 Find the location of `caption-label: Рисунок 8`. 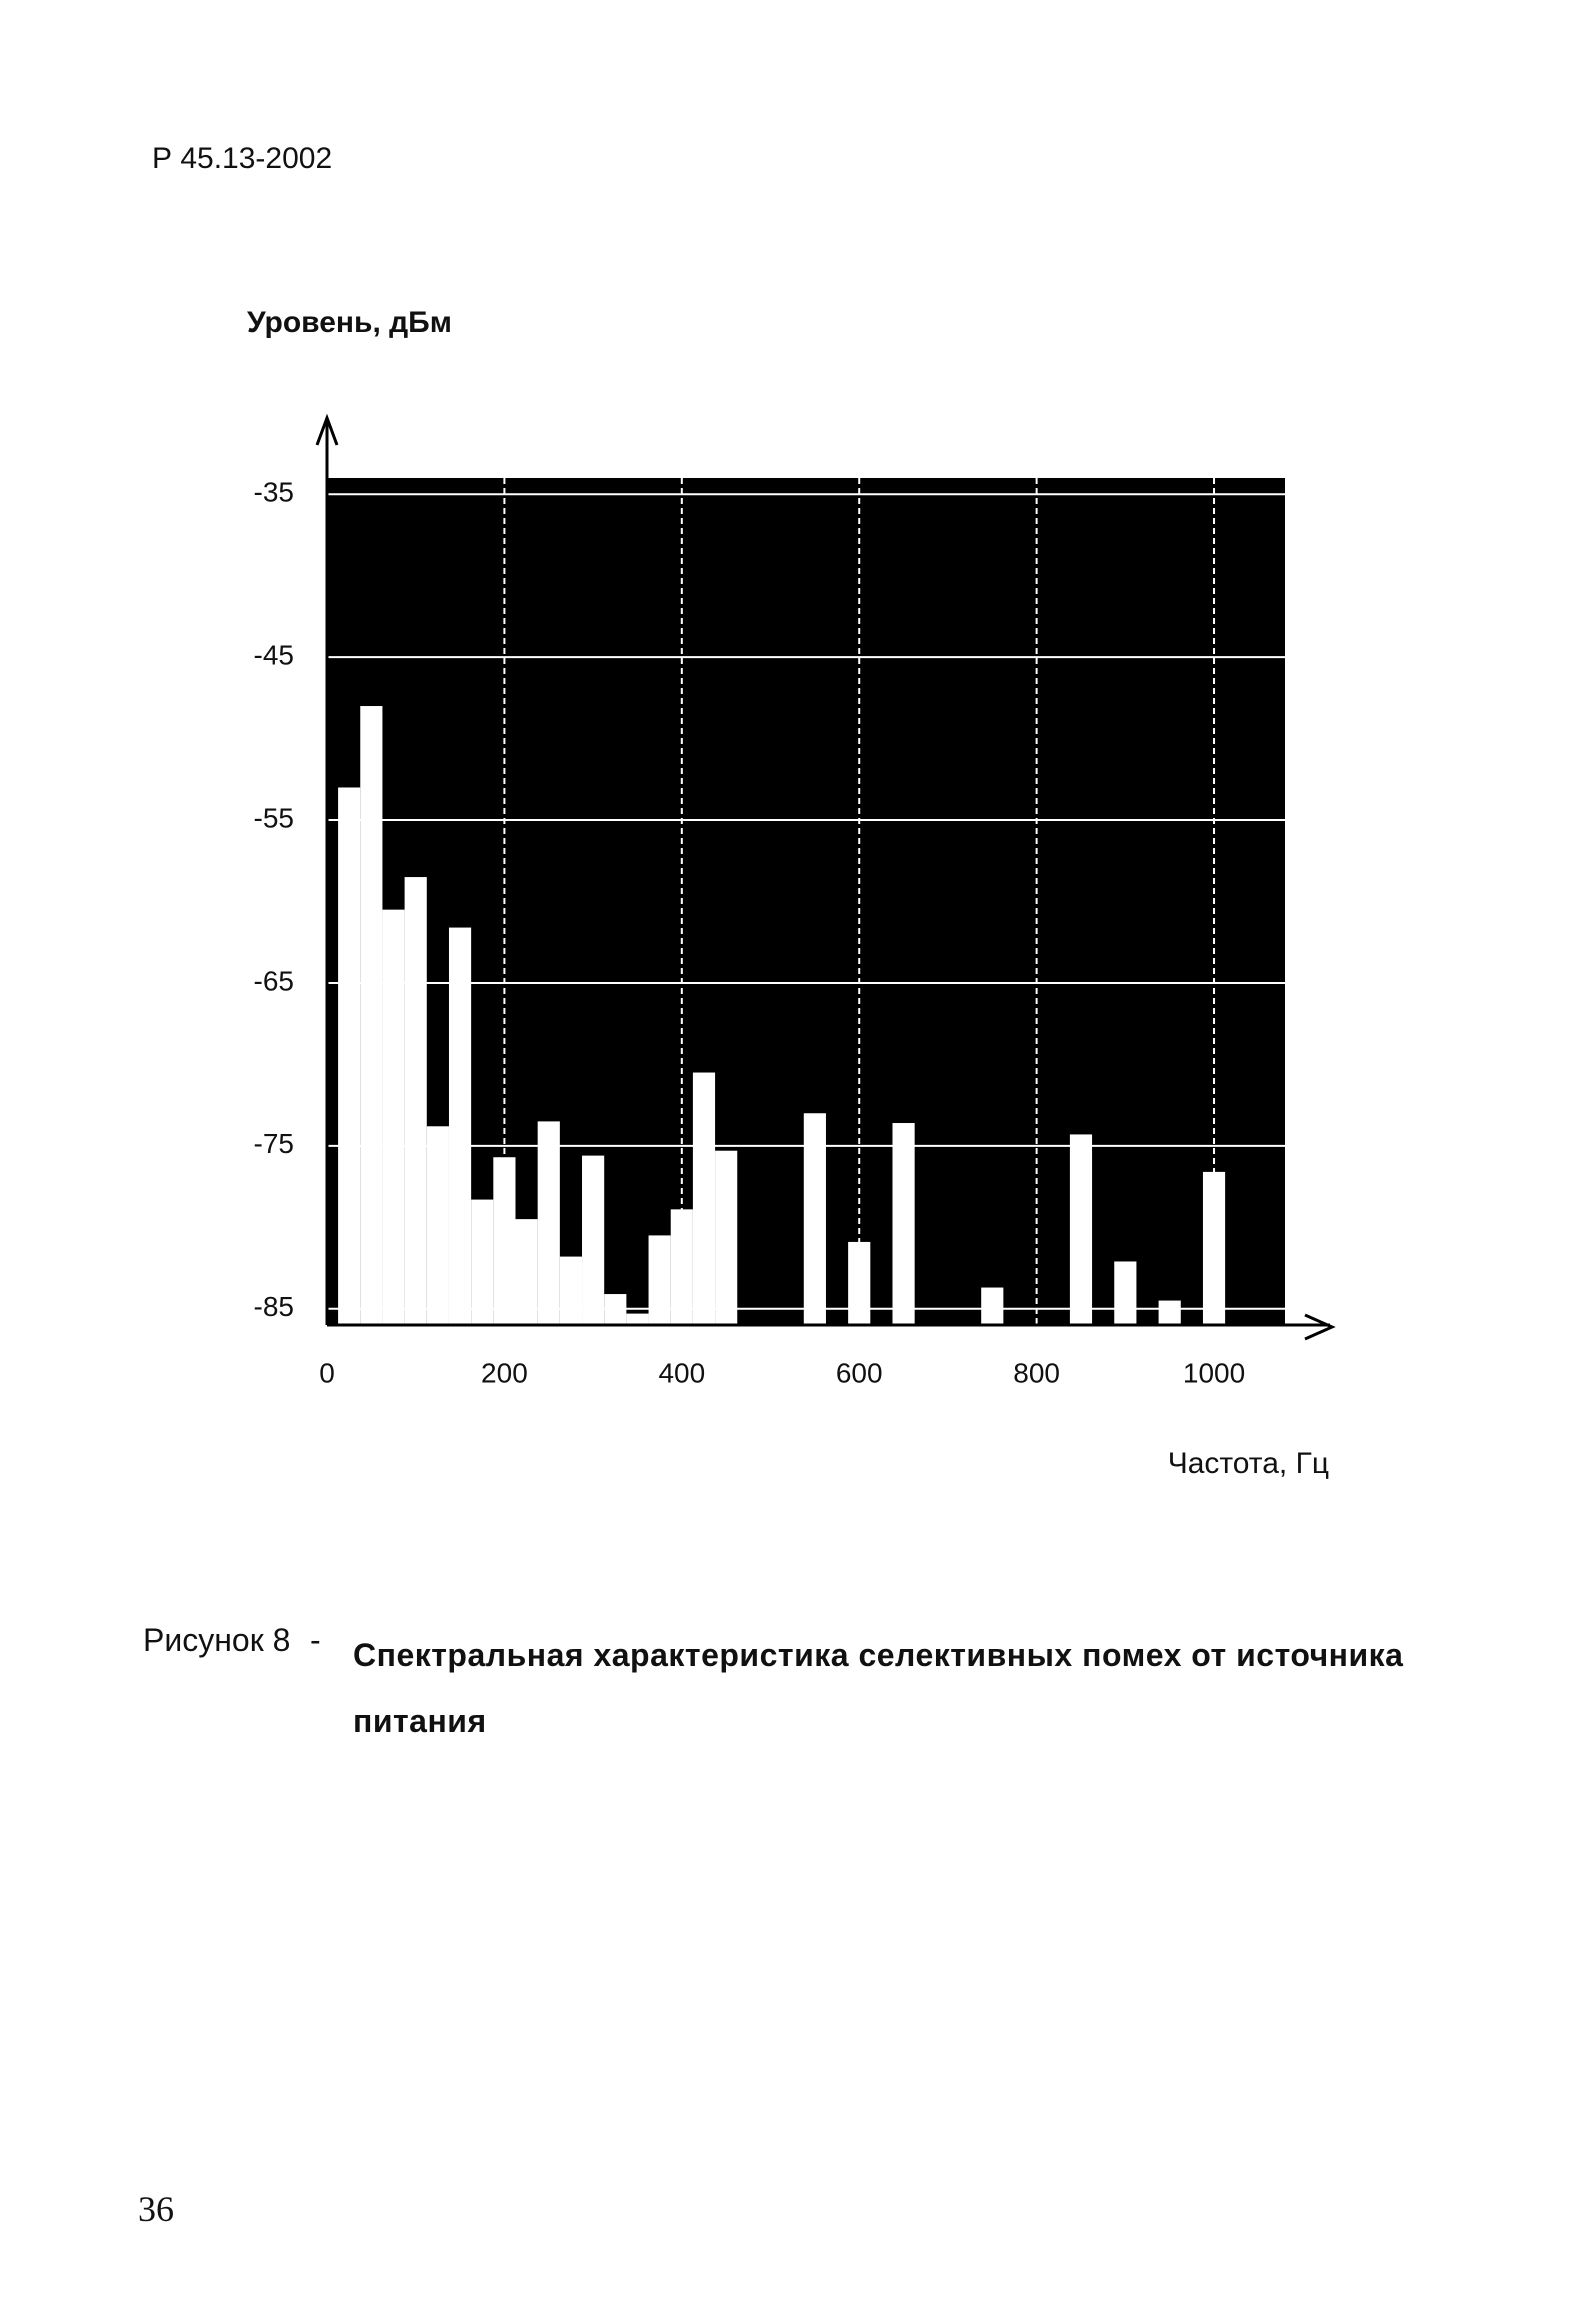

caption-label: Рисунок 8 is located at coordinates (217, 1640).